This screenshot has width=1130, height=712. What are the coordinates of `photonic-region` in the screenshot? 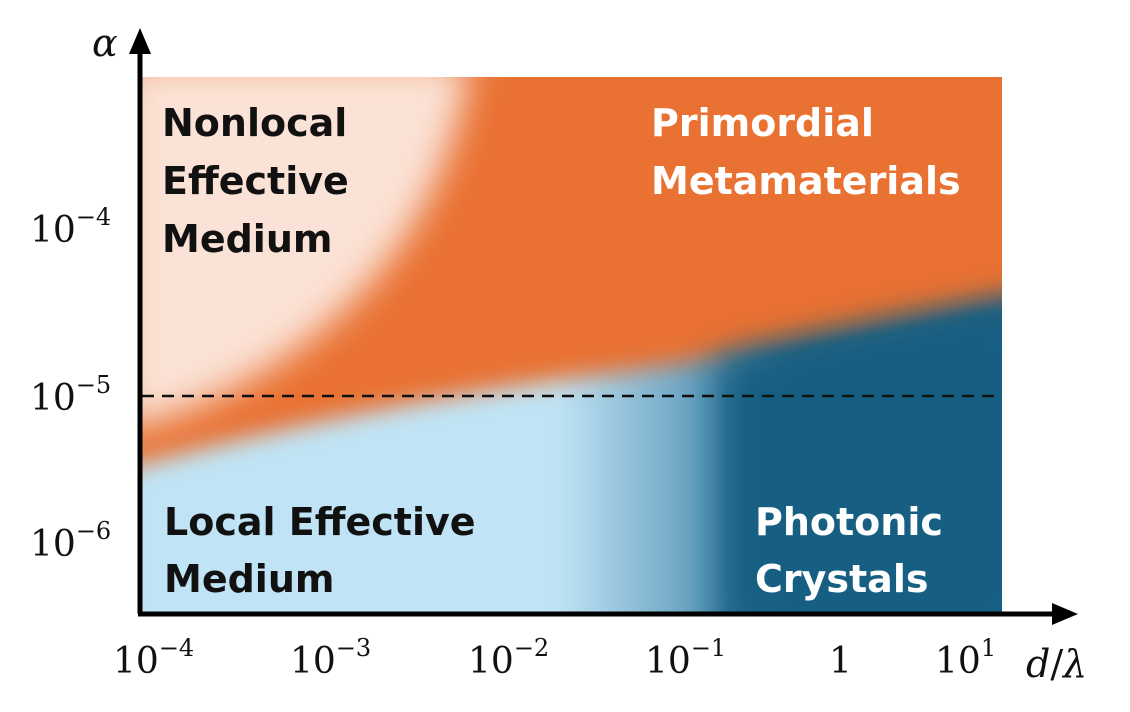 It's located at (861, 458).